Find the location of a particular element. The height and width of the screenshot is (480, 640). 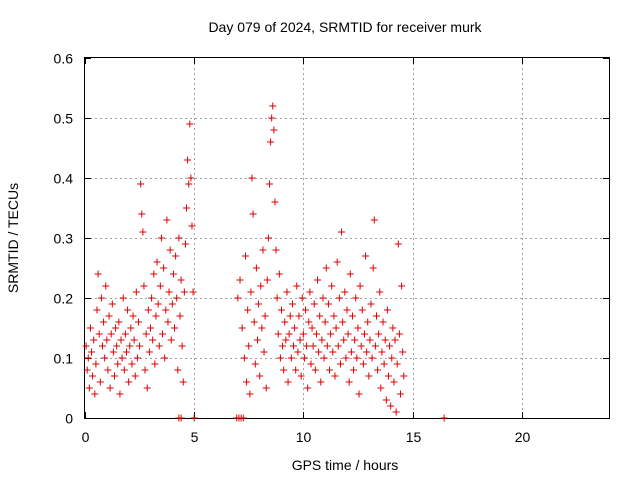

x-tick-label: 20 is located at coordinates (523, 437).